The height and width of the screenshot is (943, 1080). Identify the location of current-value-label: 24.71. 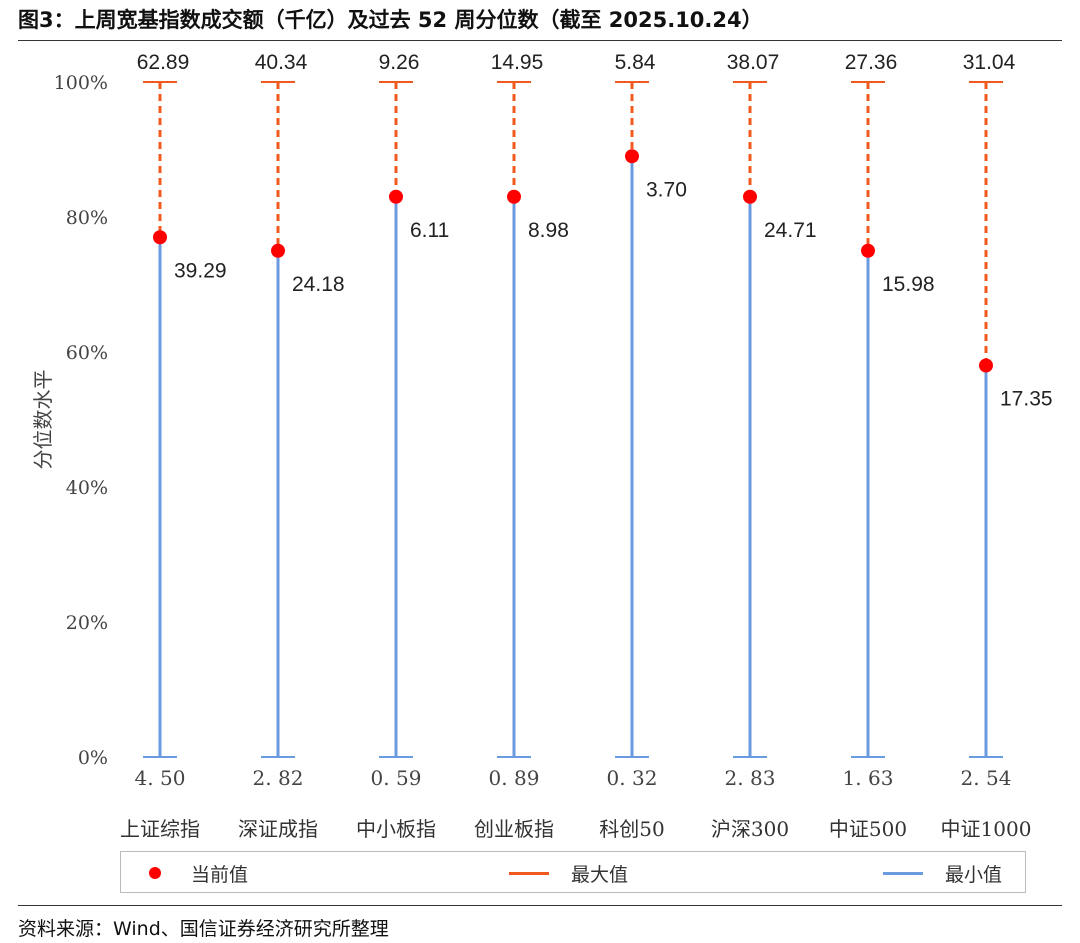
(790, 230).